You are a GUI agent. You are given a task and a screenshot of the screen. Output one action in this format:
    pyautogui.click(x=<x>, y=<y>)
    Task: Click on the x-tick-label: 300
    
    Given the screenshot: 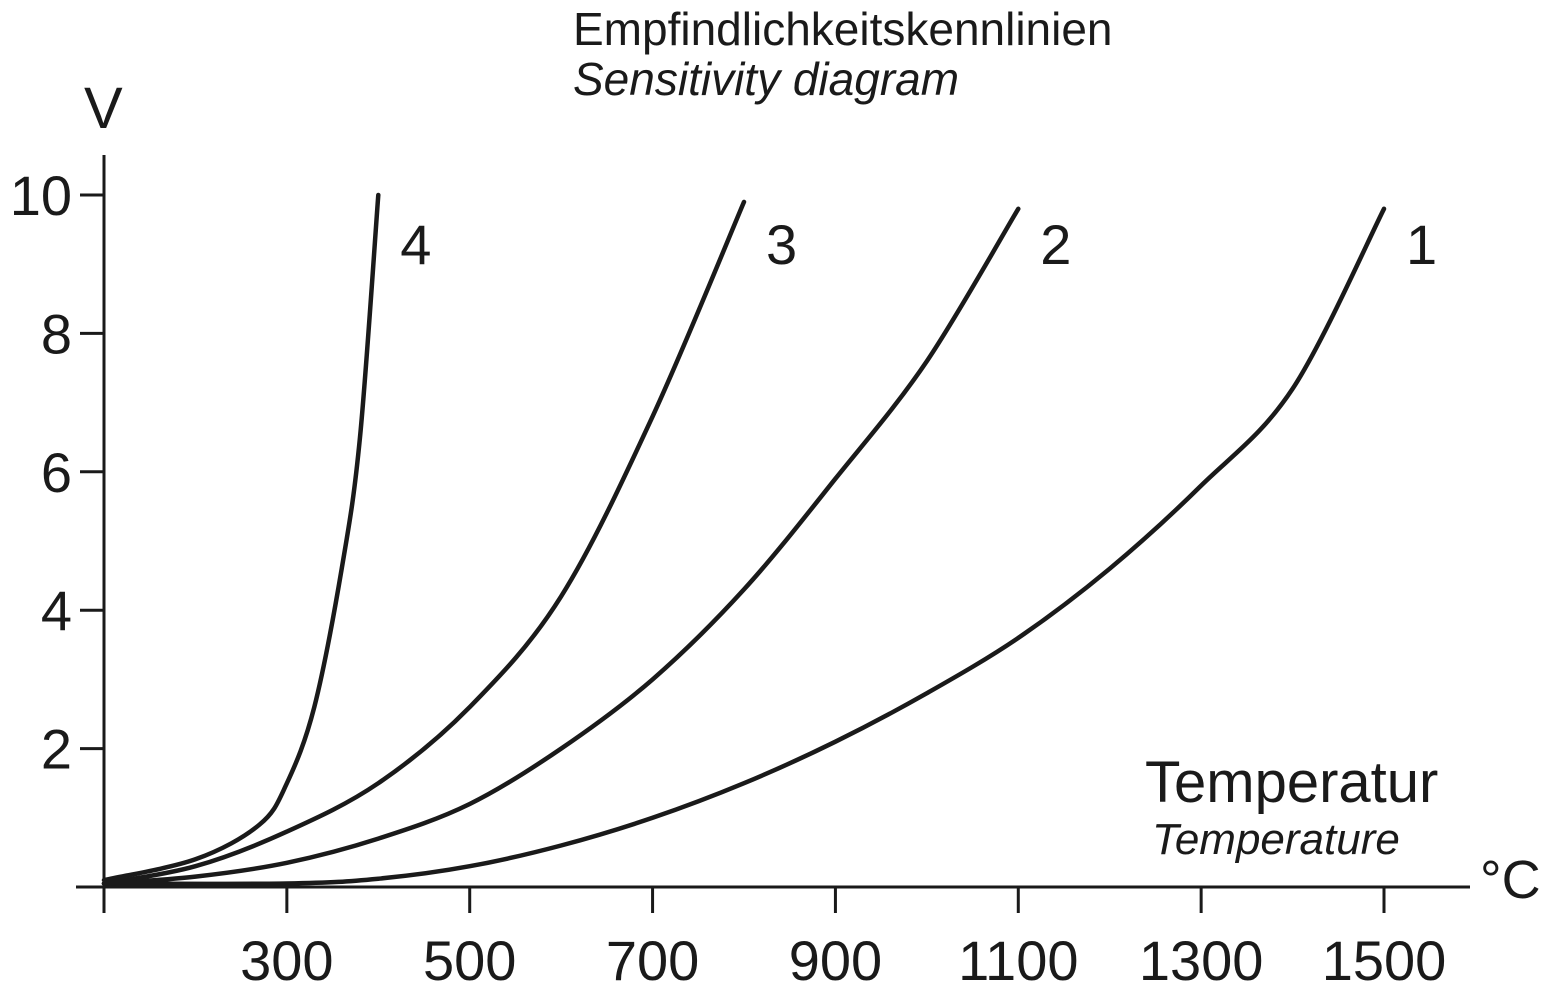 What is the action you would take?
    pyautogui.click(x=286, y=959)
    